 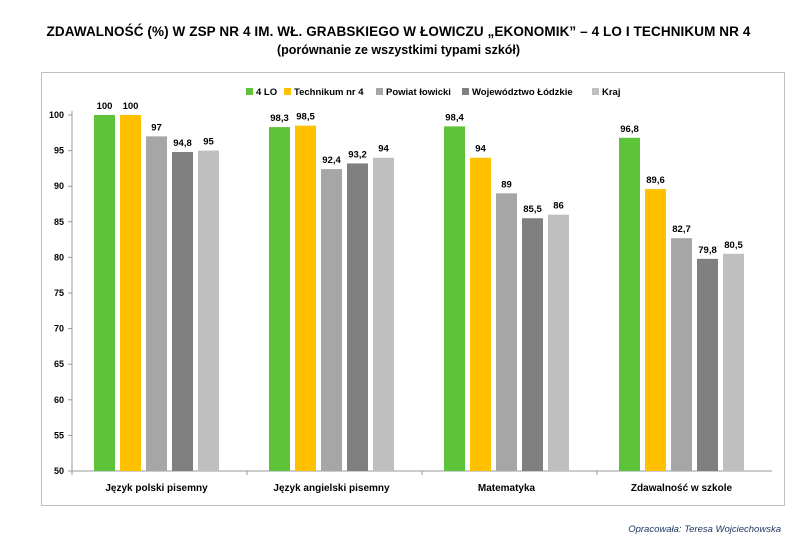 What do you see at coordinates (398, 50) in the screenshot?
I see `chart-subtitle: (porównanie ze wszystkimi typami szkół)` at bounding box center [398, 50].